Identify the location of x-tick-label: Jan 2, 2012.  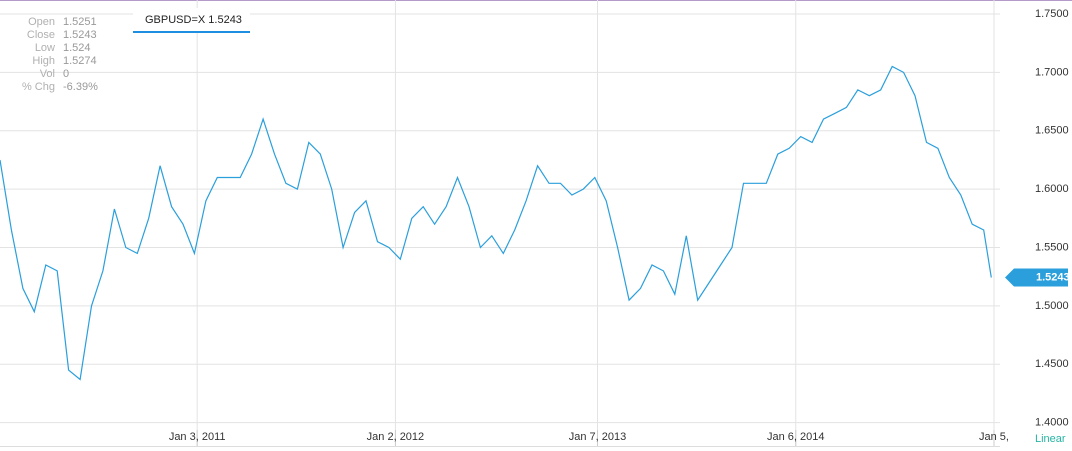
(396, 437).